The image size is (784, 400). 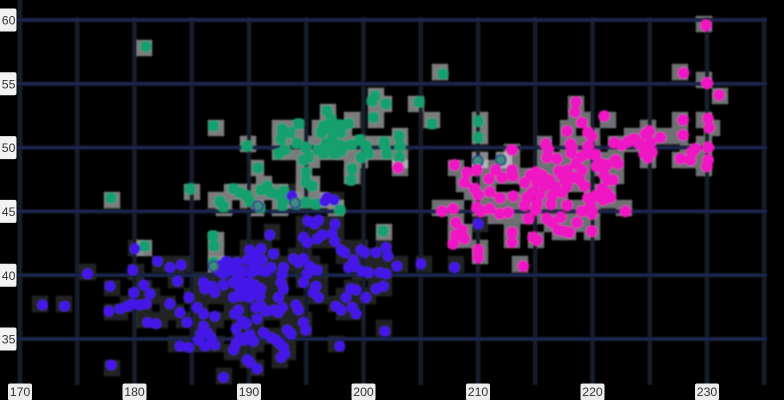 I want to click on svg-text: 220, so click(x=592, y=392).